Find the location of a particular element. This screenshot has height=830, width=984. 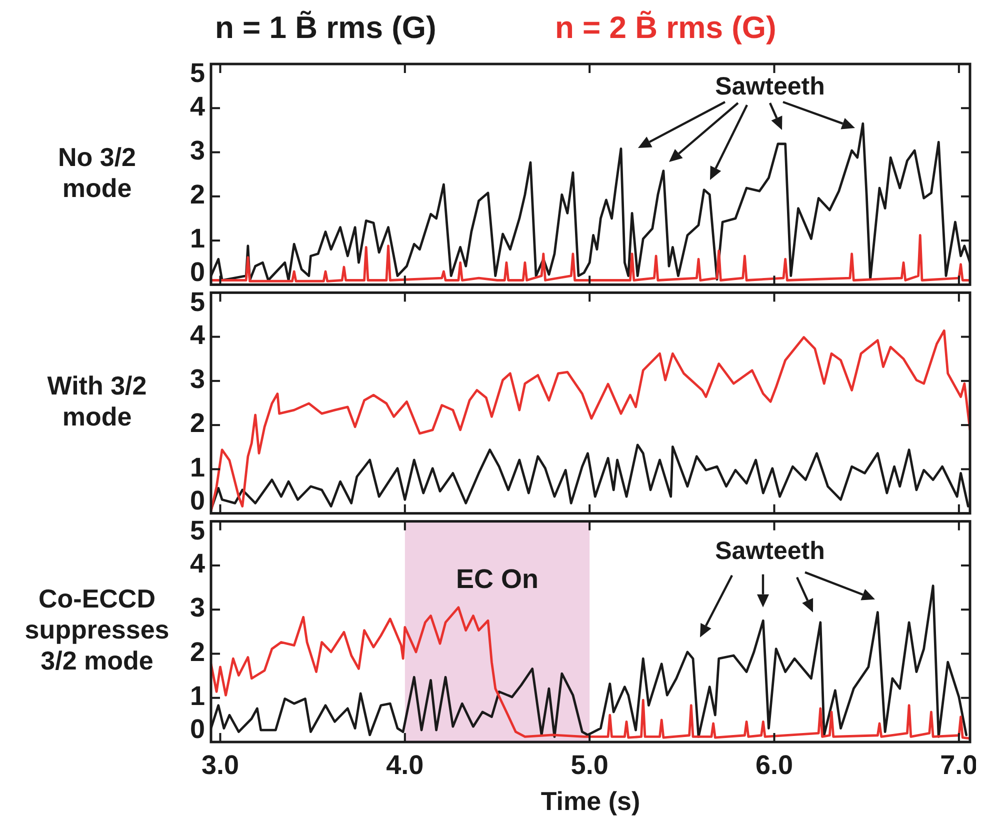

y-axis-title: With 3/2 mode is located at coordinates (97, 401).